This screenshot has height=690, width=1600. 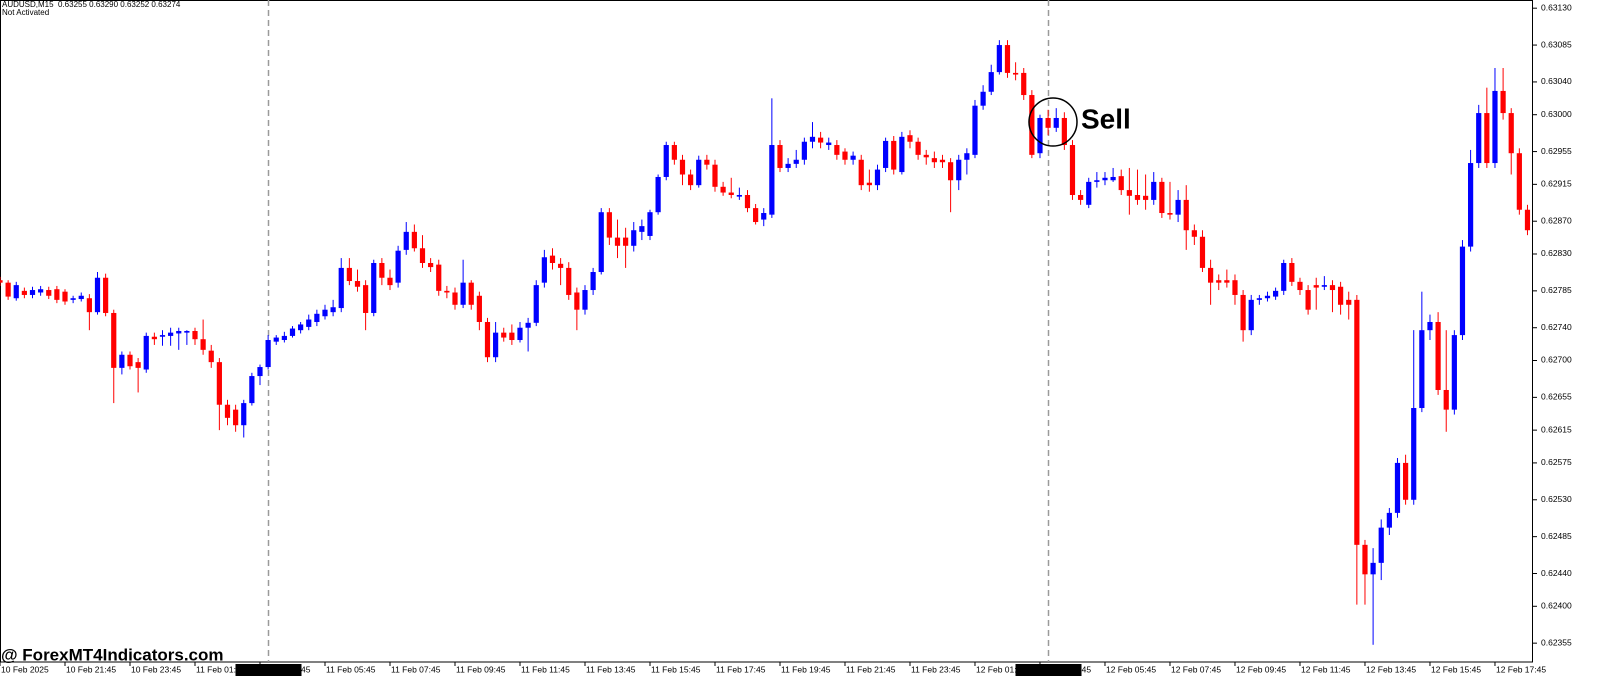 I want to click on x-tick-label: 12 Feb 15:45, so click(x=1456, y=669).